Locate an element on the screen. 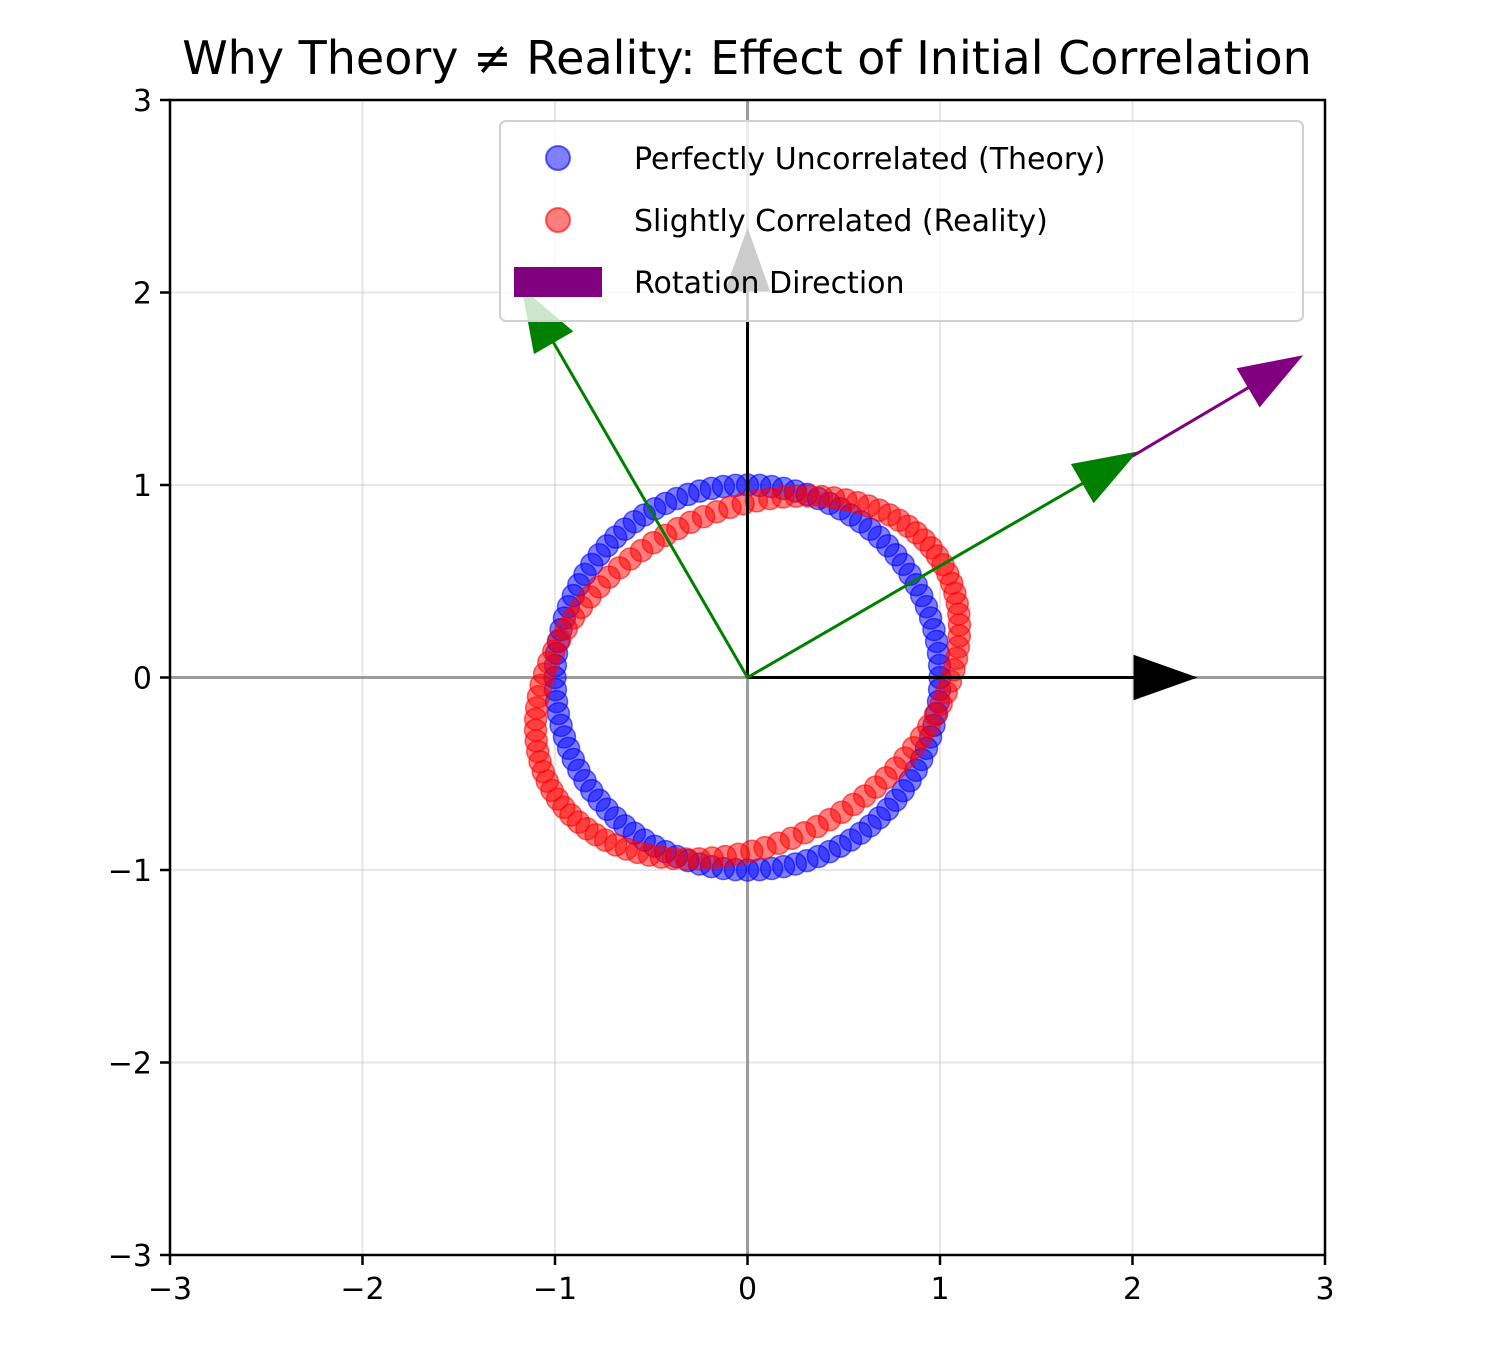  y-tick-label: 1 is located at coordinates (142, 486).